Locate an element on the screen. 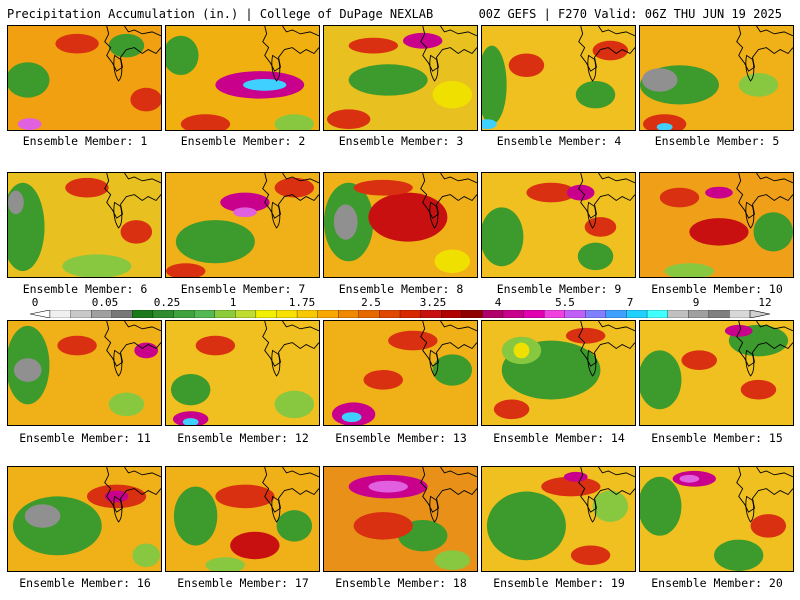  member-label: Ensemble Member: 5 is located at coordinates (717, 141).